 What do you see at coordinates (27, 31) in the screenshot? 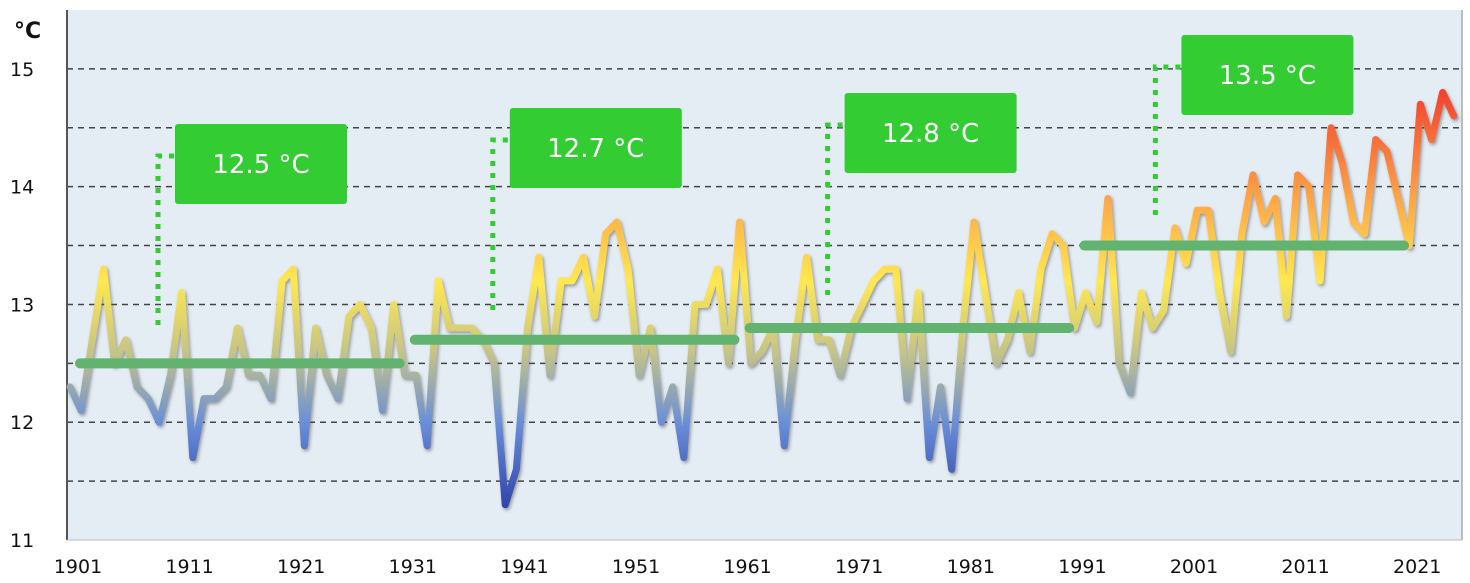
I see `y-axis-unit-label: °C` at bounding box center [27, 31].